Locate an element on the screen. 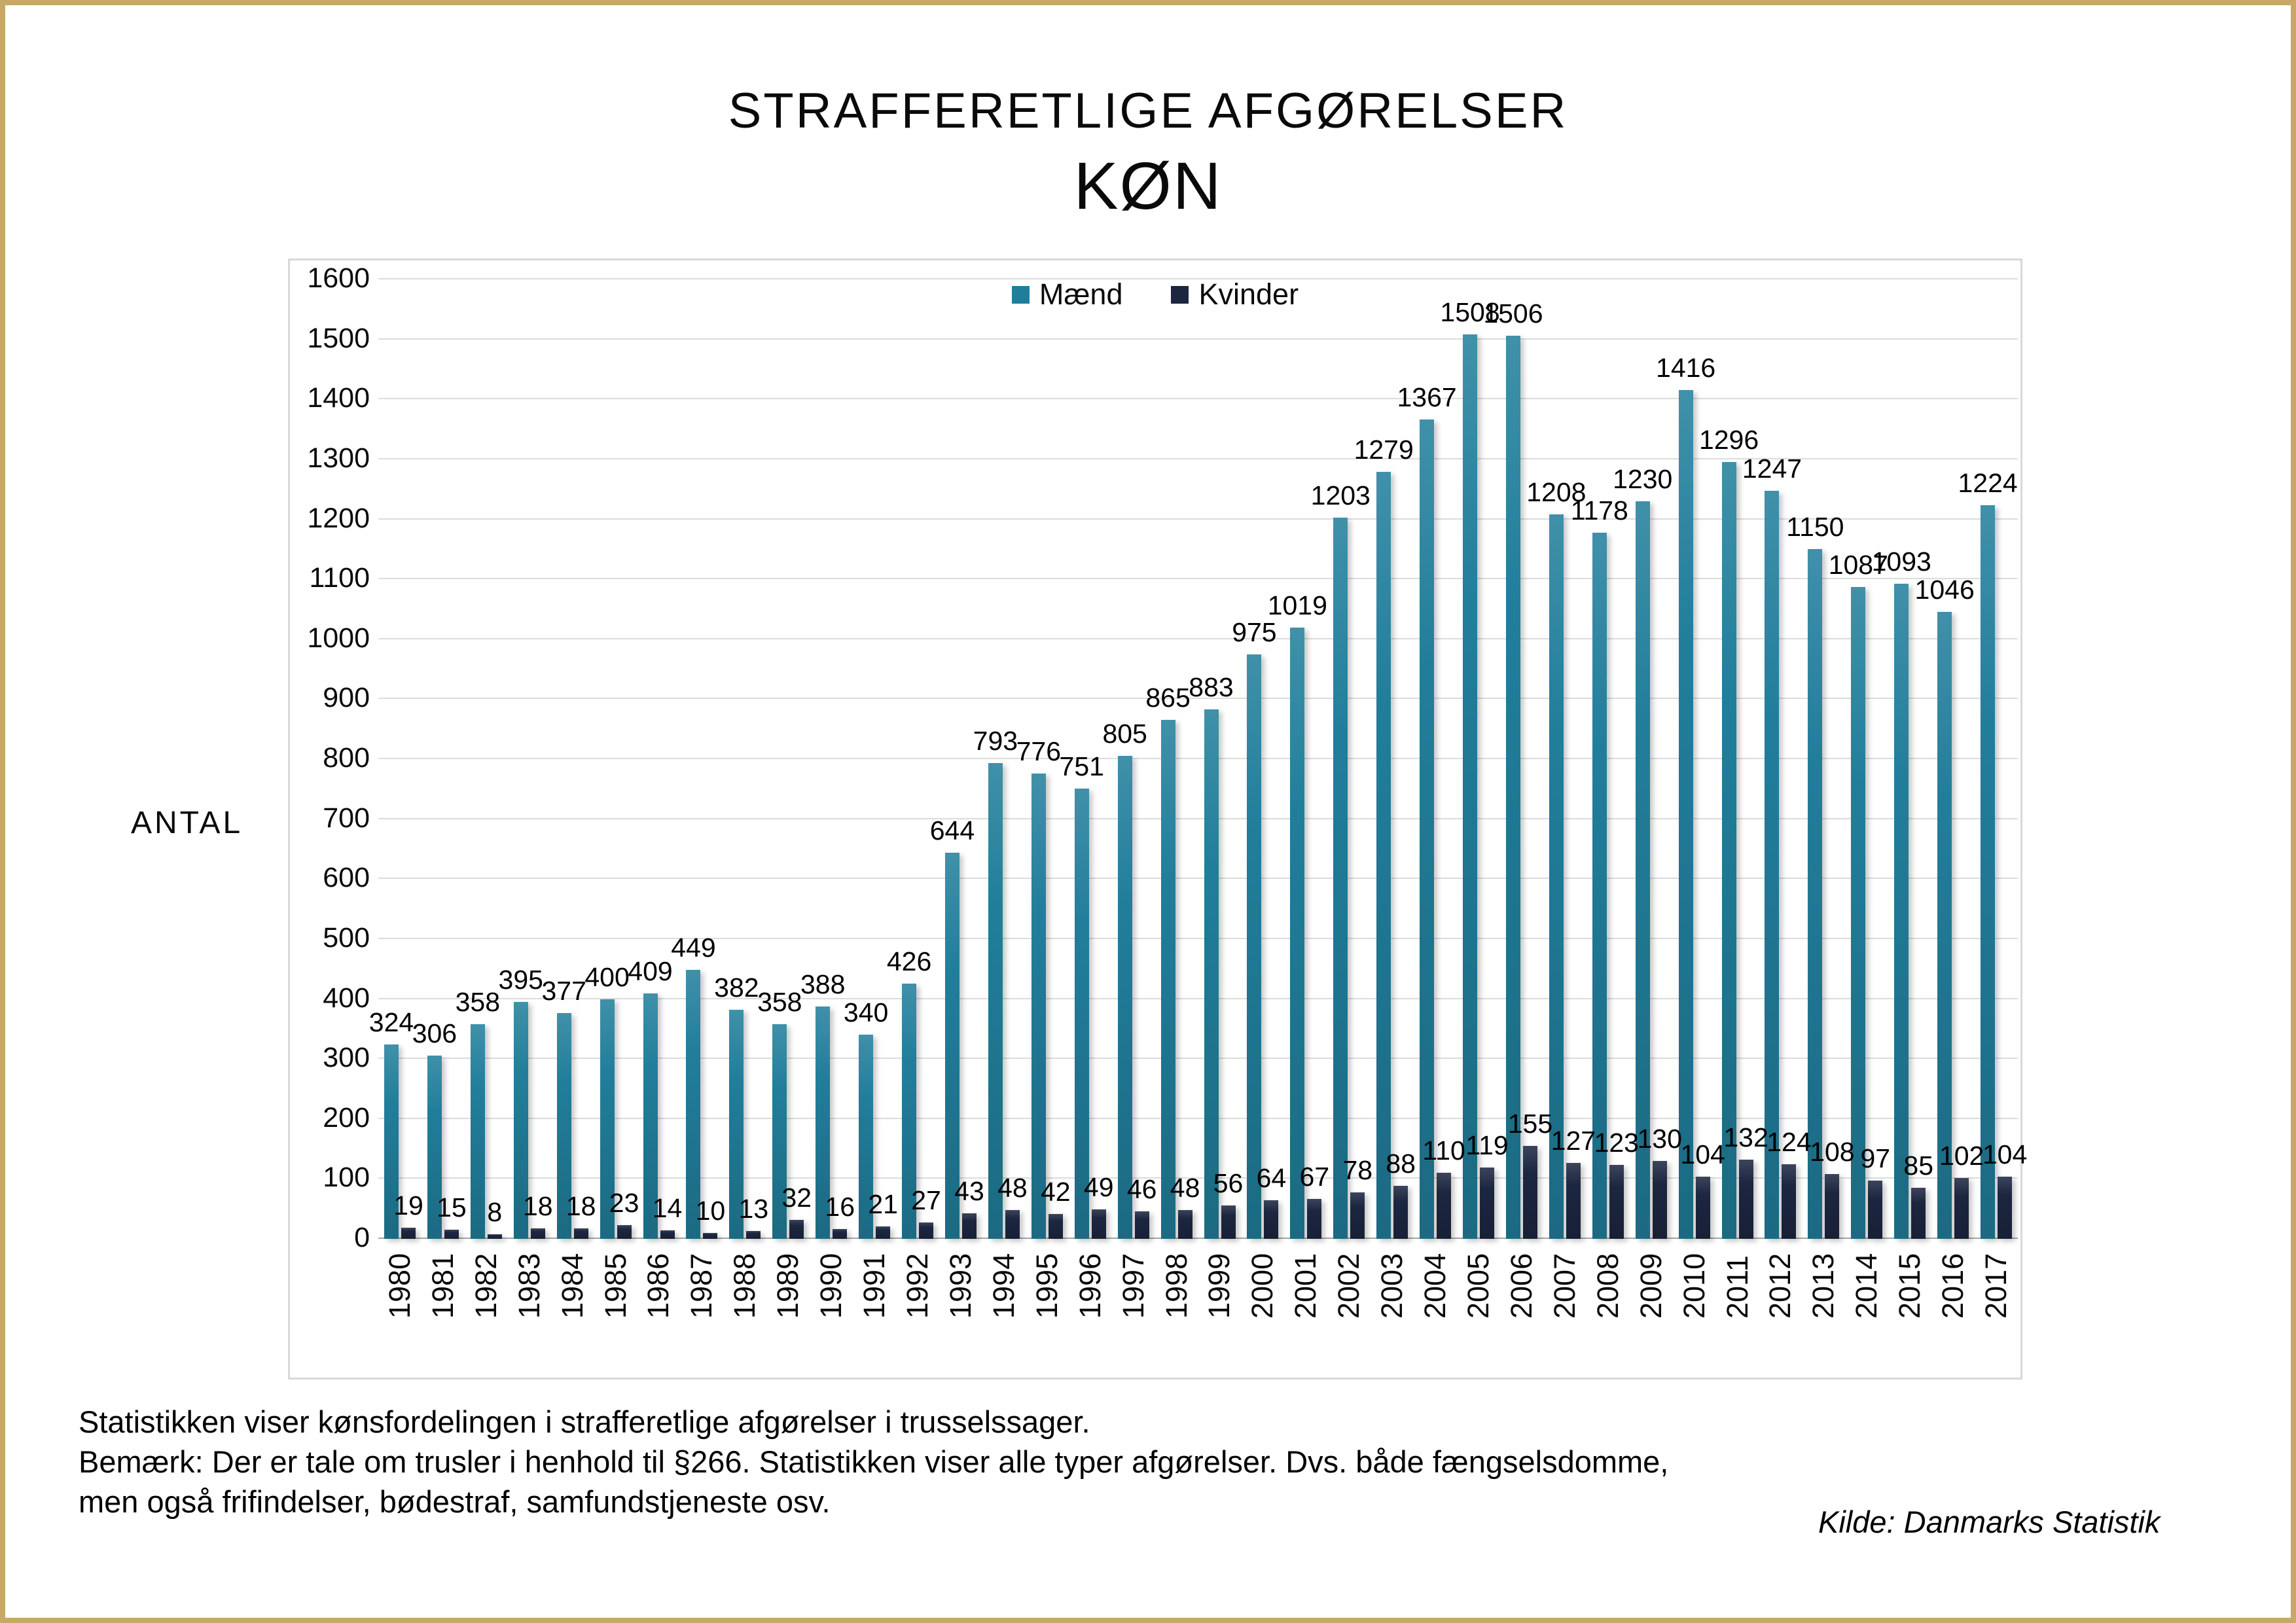 This screenshot has height=1623, width=2296. x-tick-label-2011: 2011 is located at coordinates (1737, 1287).